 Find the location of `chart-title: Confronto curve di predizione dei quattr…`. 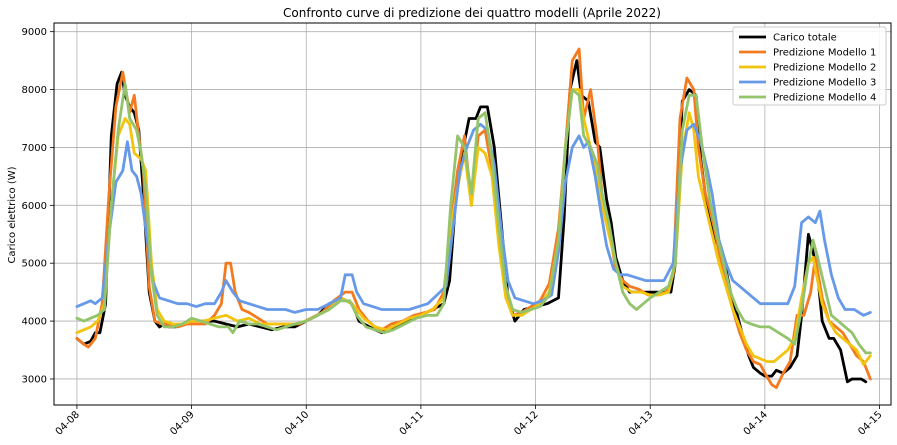

chart-title: Confronto curve di predizione dei quattr… is located at coordinates (472, 13).